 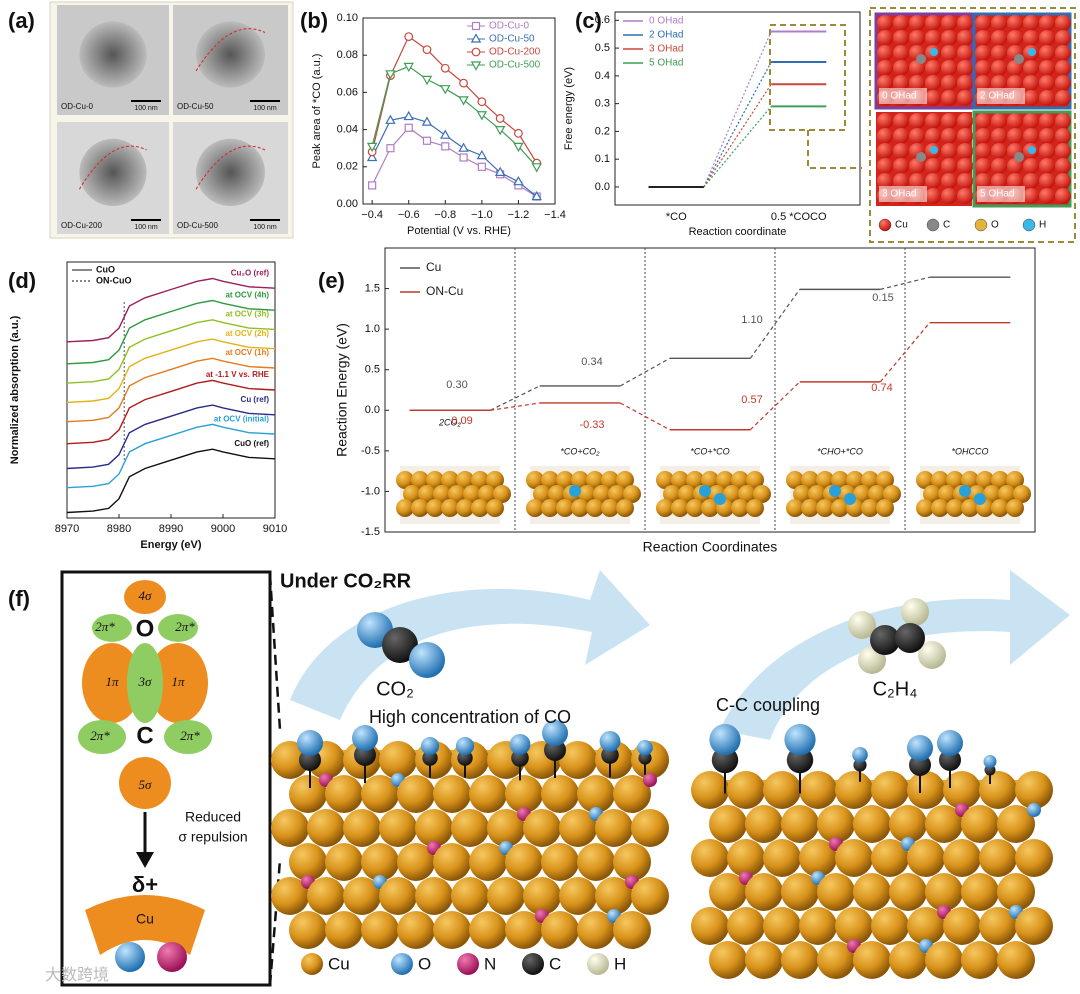 What do you see at coordinates (370, 491) in the screenshot?
I see `y-tick-label: -1.0` at bounding box center [370, 491].